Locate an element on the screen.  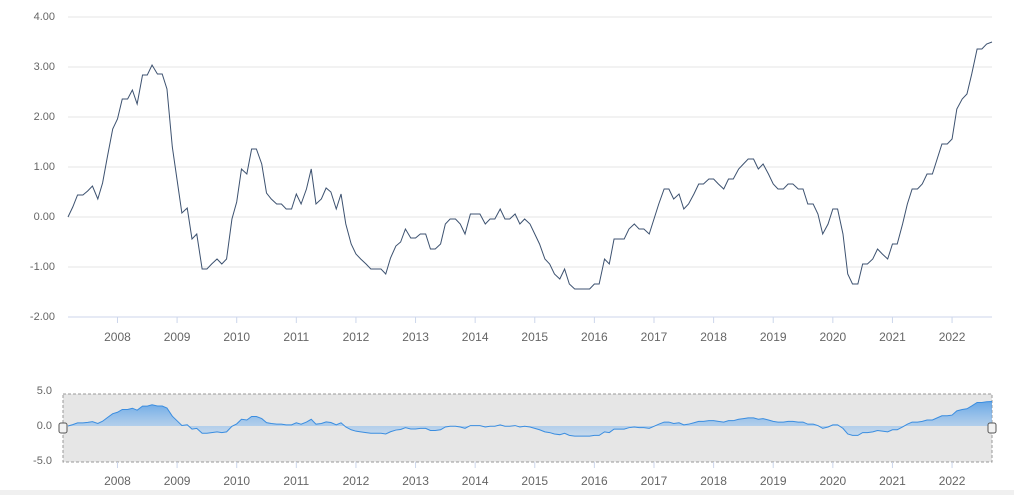
navigator-area is located at coordinates (530, 419).